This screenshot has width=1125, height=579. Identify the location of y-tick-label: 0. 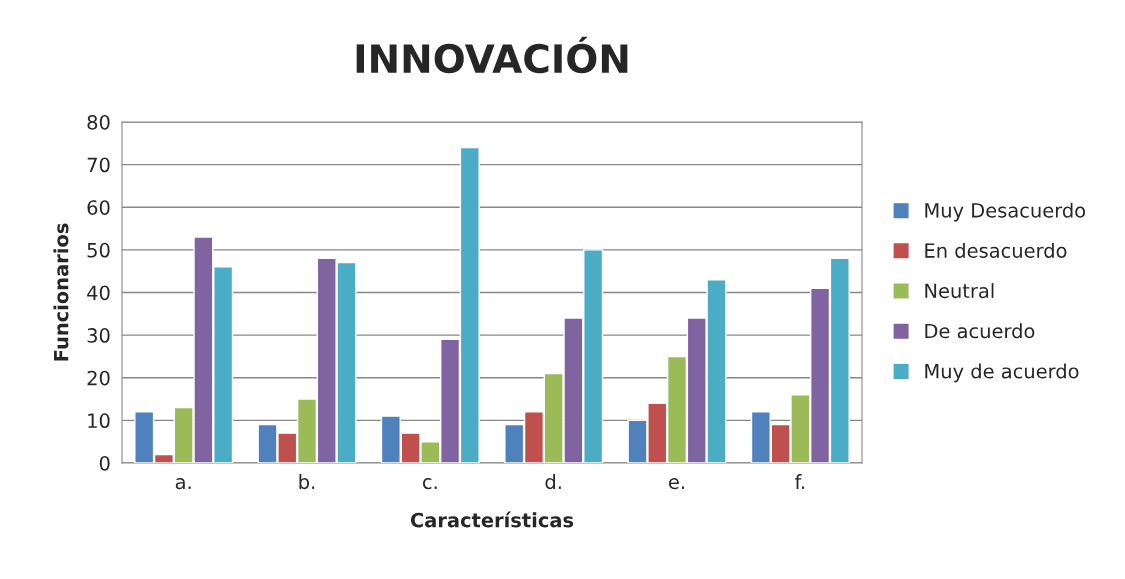
(104, 463).